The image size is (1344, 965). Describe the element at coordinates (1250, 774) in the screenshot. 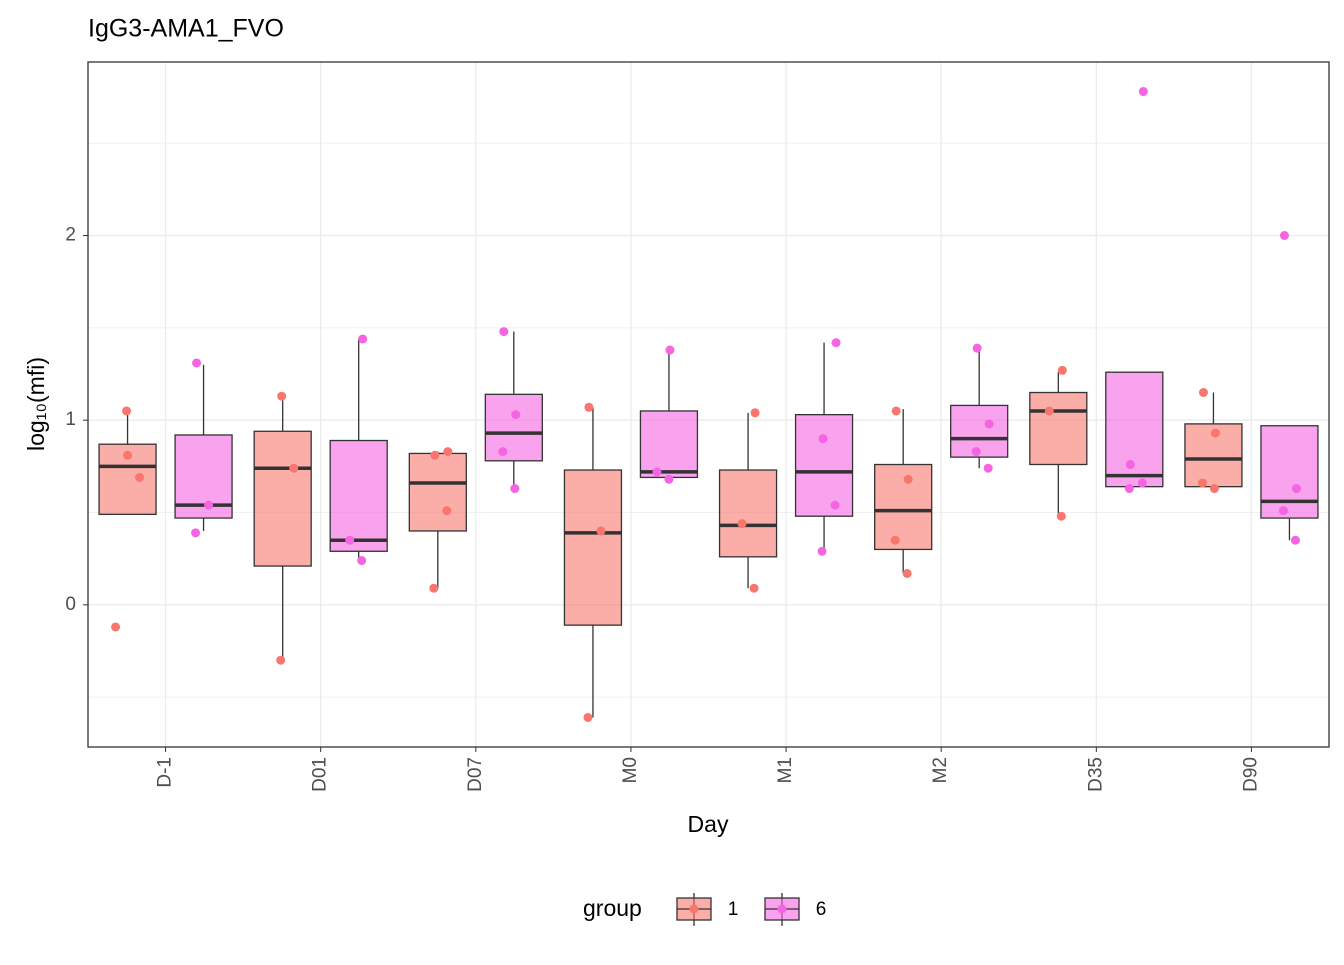

I see `x-tick-label: D90` at that location.